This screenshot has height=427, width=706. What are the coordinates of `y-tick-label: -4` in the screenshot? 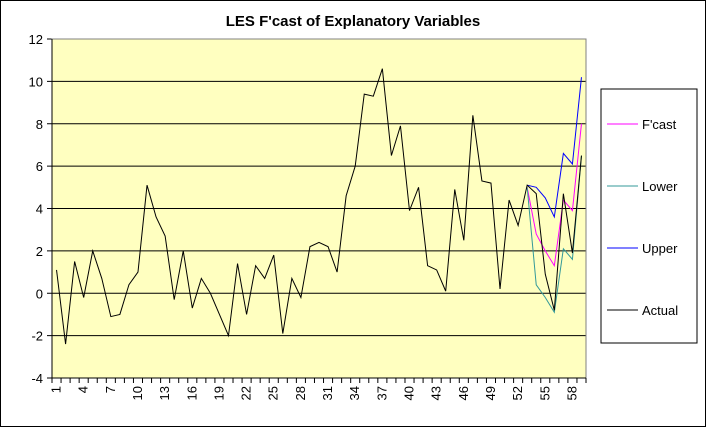 It's located at (37, 378).